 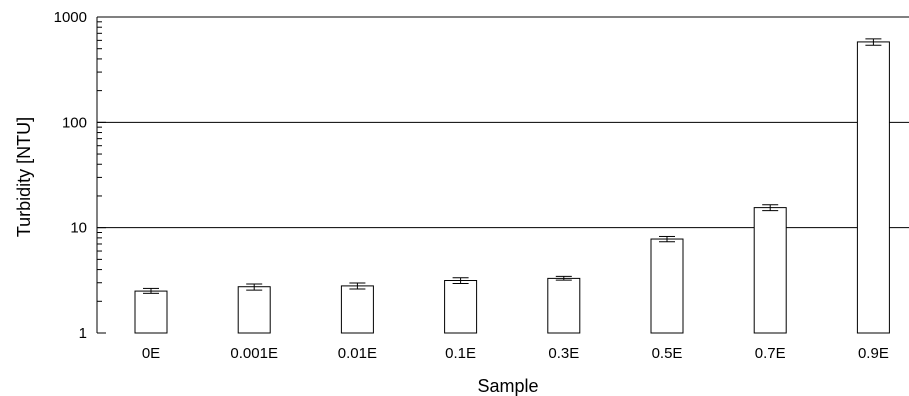 I want to click on bar-0E, so click(x=151, y=312).